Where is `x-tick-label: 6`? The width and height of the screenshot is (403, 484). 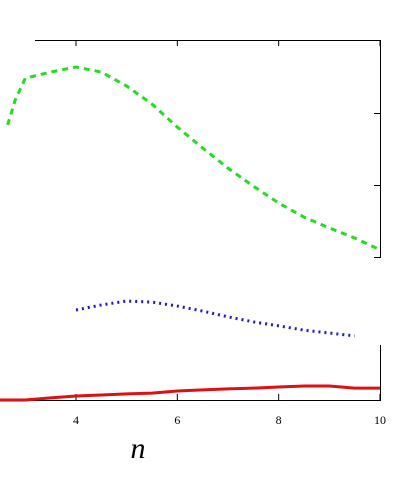
x-tick-label: 6 is located at coordinates (177, 420).